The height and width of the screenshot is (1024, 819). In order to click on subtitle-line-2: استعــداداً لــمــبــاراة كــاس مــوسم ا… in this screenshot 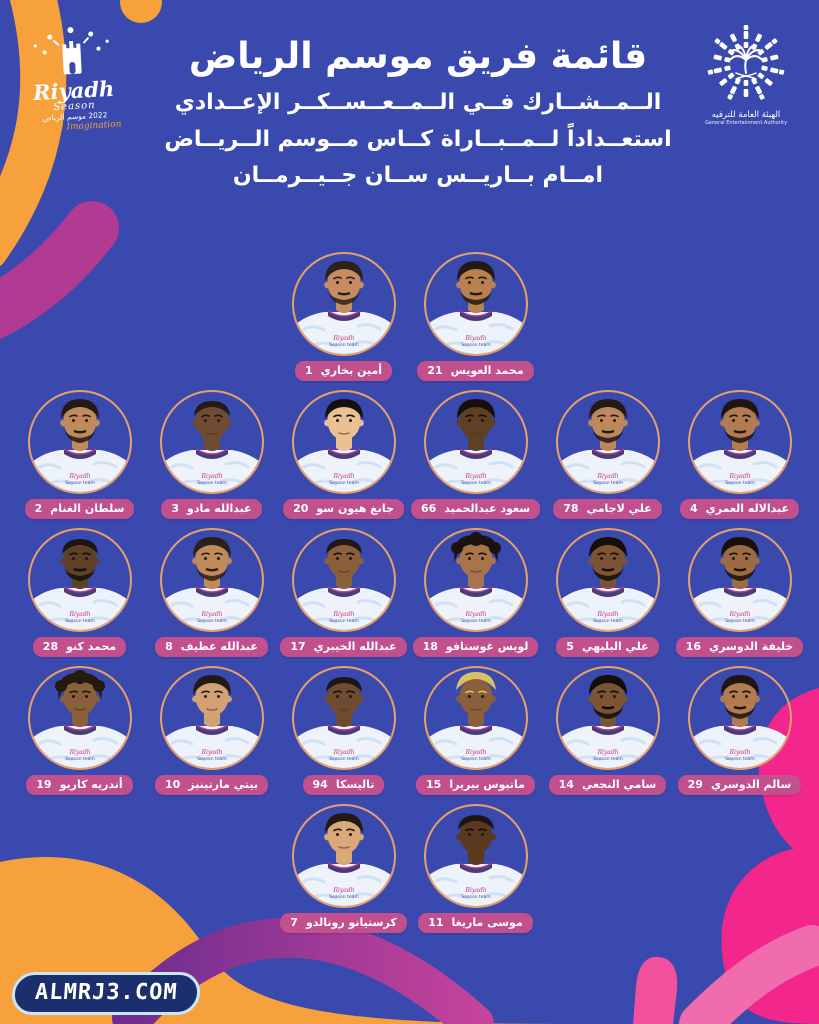, I will do `click(418, 139)`.